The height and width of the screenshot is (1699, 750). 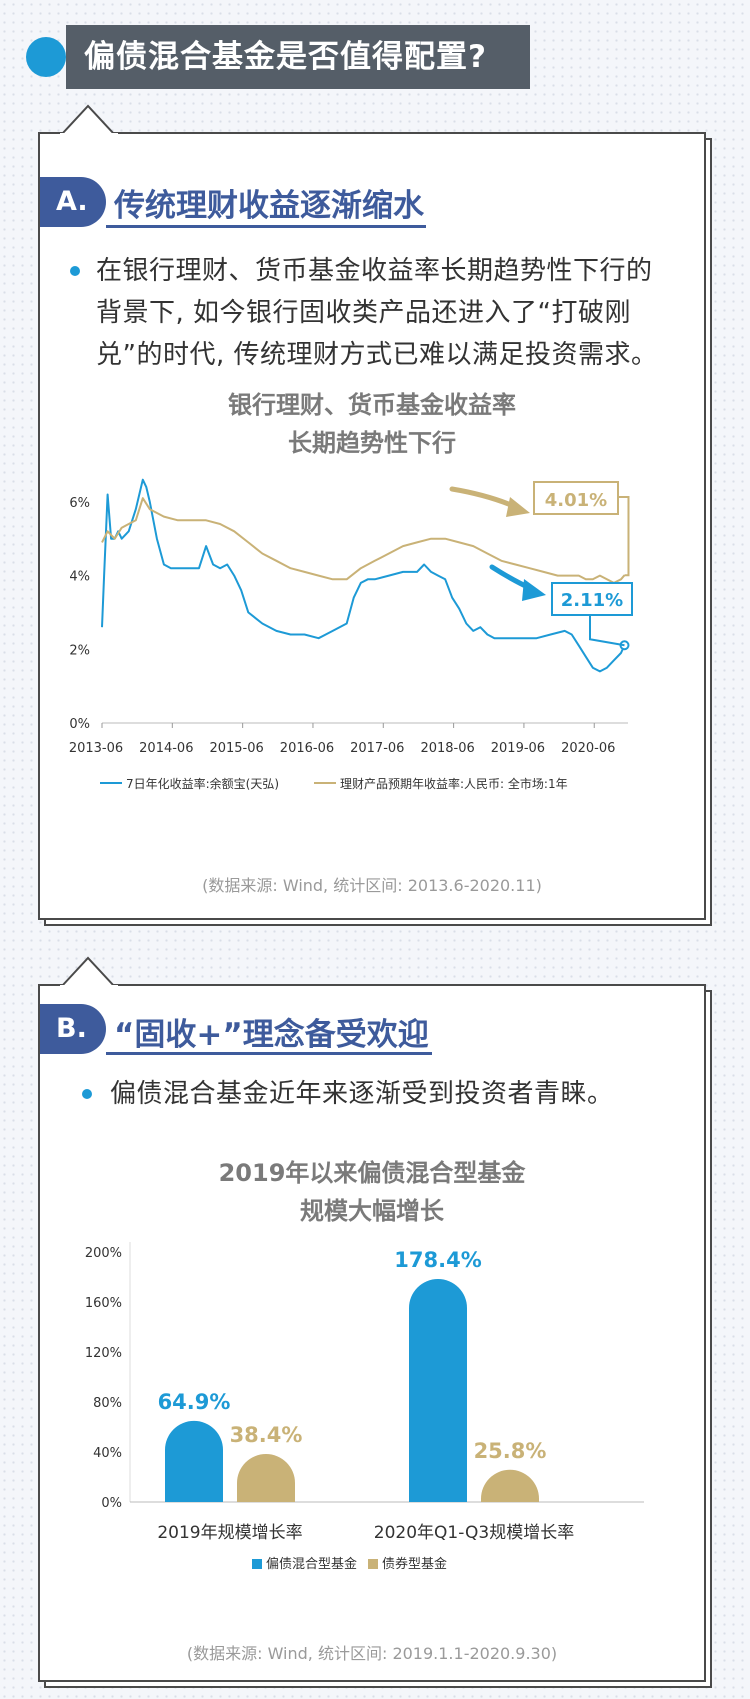 I want to click on blue-annotation-box, so click(x=592, y=599).